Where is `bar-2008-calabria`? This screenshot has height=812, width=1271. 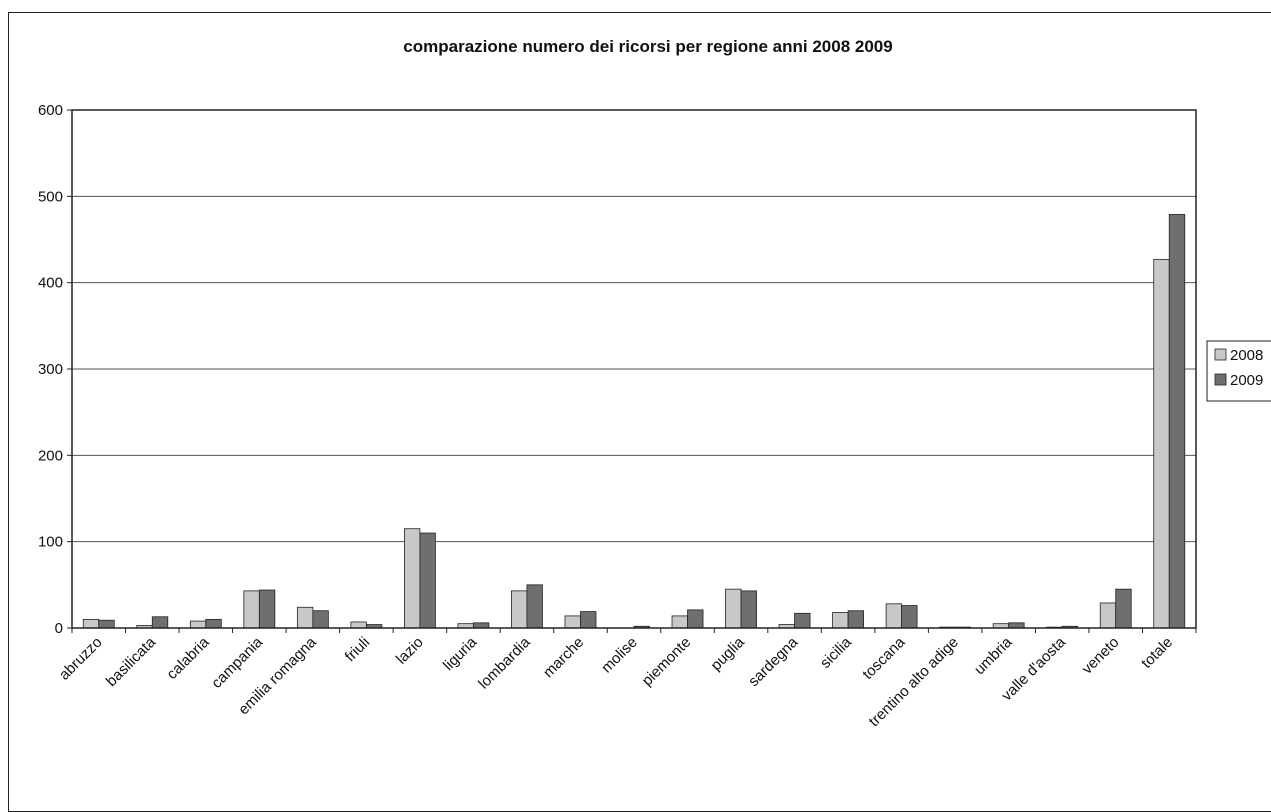 bar-2008-calabria is located at coordinates (198, 624).